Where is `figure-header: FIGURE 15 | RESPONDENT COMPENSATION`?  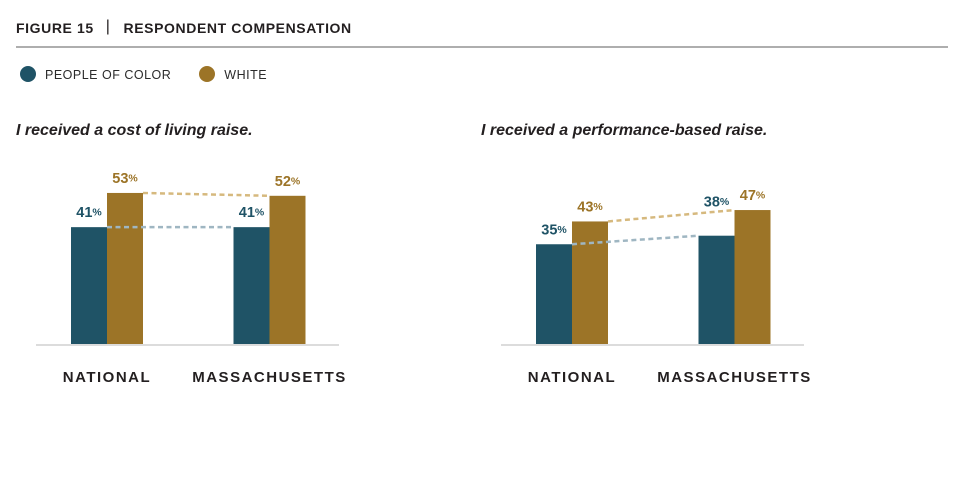 figure-header: FIGURE 15 | RESPONDENT COMPENSATION is located at coordinates (184, 27).